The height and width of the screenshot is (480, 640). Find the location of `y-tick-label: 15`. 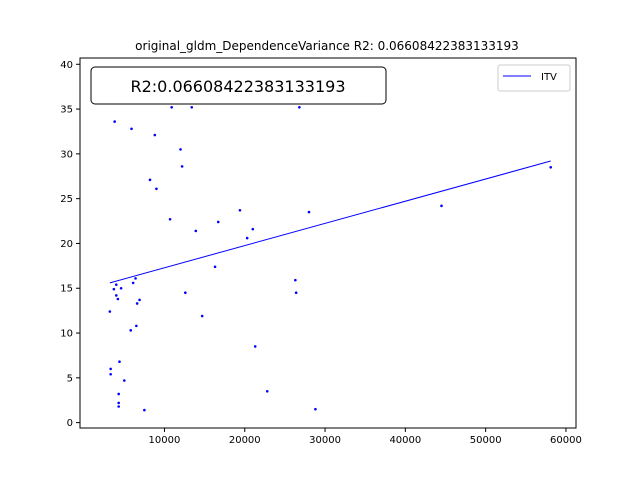

y-tick-label: 15 is located at coordinates (66, 289).